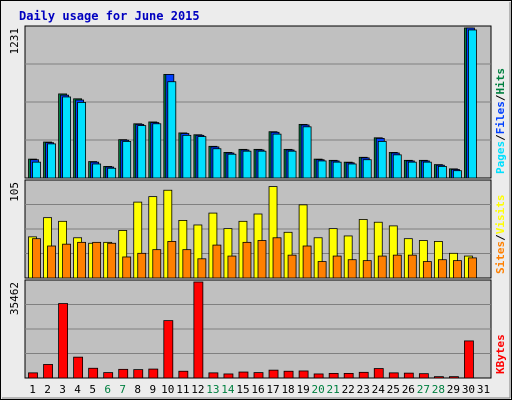 The width and height of the screenshot is (512, 405). I want to click on x-tick-day-18: 18, so click(287, 389).